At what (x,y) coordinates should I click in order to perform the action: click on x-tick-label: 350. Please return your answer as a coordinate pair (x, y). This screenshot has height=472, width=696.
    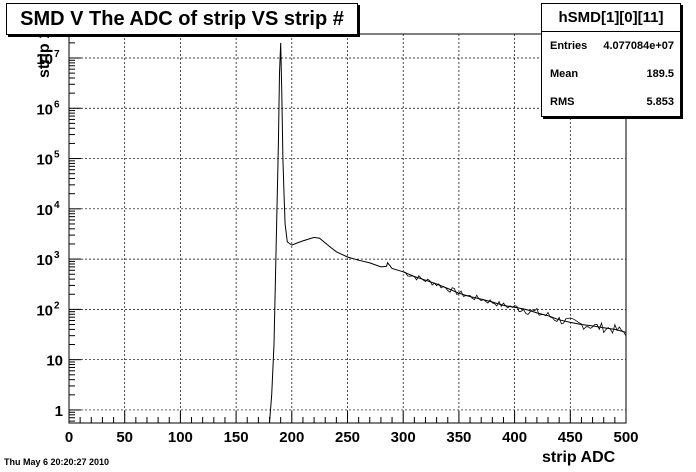
    Looking at the image, I should click on (458, 437).